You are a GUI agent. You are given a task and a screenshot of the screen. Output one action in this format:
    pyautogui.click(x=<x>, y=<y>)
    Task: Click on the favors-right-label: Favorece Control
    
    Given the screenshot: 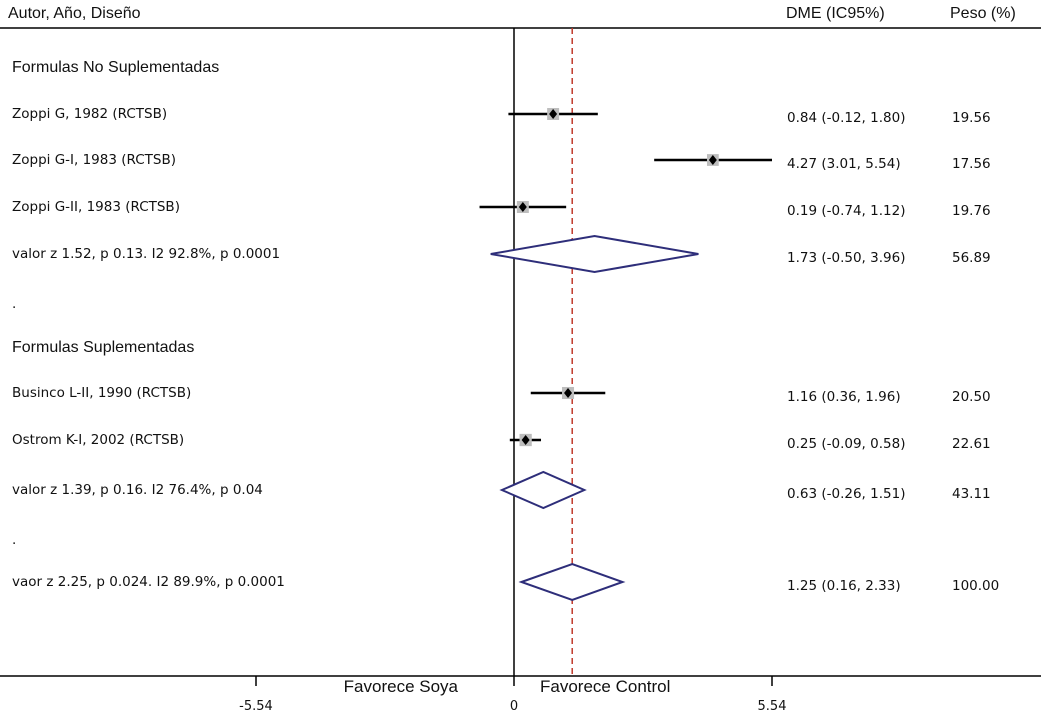 What is the action you would take?
    pyautogui.click(x=605, y=686)
    